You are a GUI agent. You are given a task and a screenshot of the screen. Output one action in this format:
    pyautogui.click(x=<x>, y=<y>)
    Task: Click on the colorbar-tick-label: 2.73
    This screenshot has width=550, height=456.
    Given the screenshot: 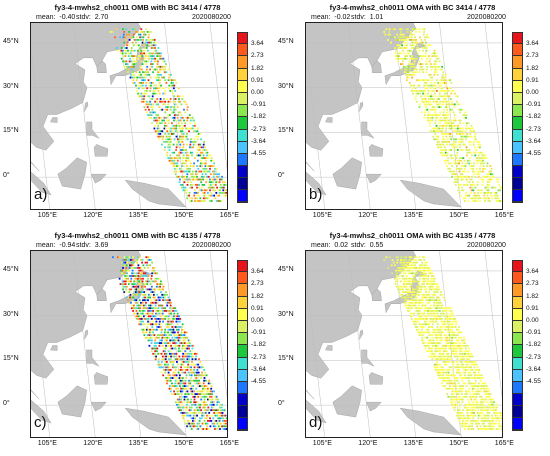 What is the action you would take?
    pyautogui.click(x=257, y=56)
    